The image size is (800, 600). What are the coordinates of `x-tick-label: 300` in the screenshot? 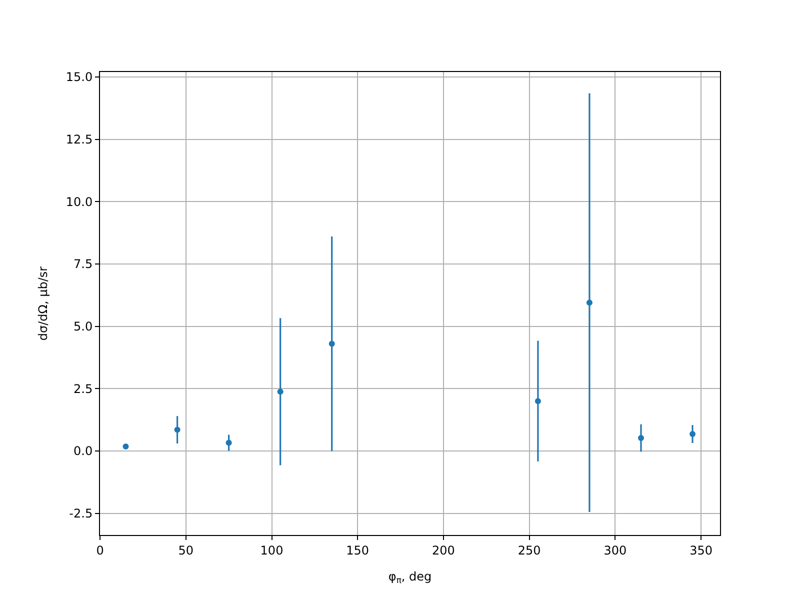 It's located at (615, 550).